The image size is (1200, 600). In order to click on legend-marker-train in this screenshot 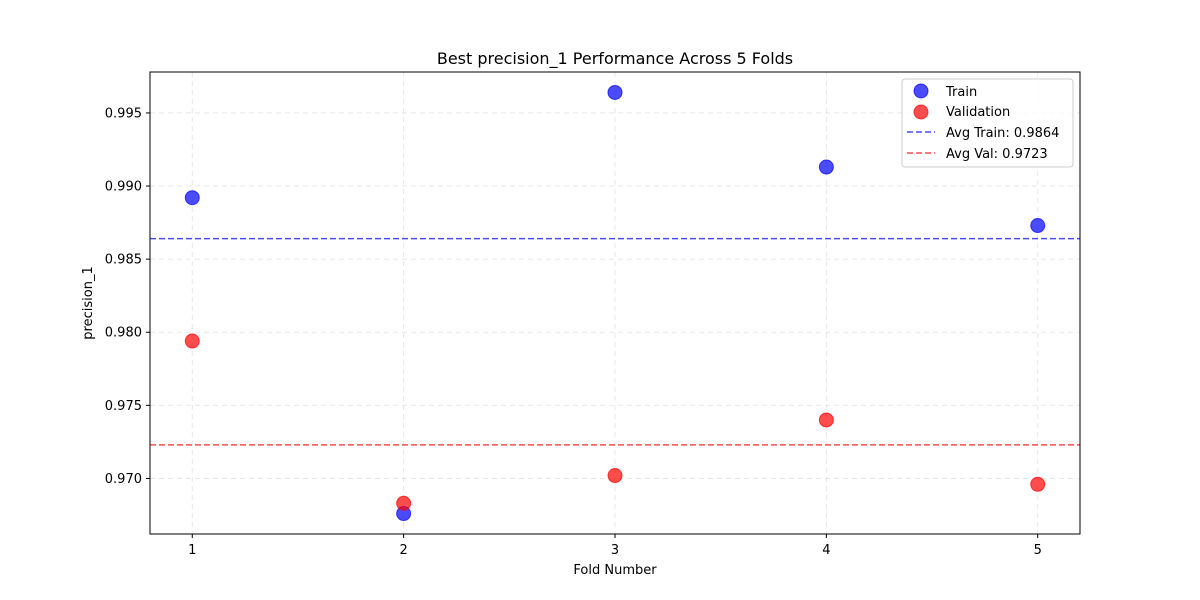, I will do `click(921, 91)`.